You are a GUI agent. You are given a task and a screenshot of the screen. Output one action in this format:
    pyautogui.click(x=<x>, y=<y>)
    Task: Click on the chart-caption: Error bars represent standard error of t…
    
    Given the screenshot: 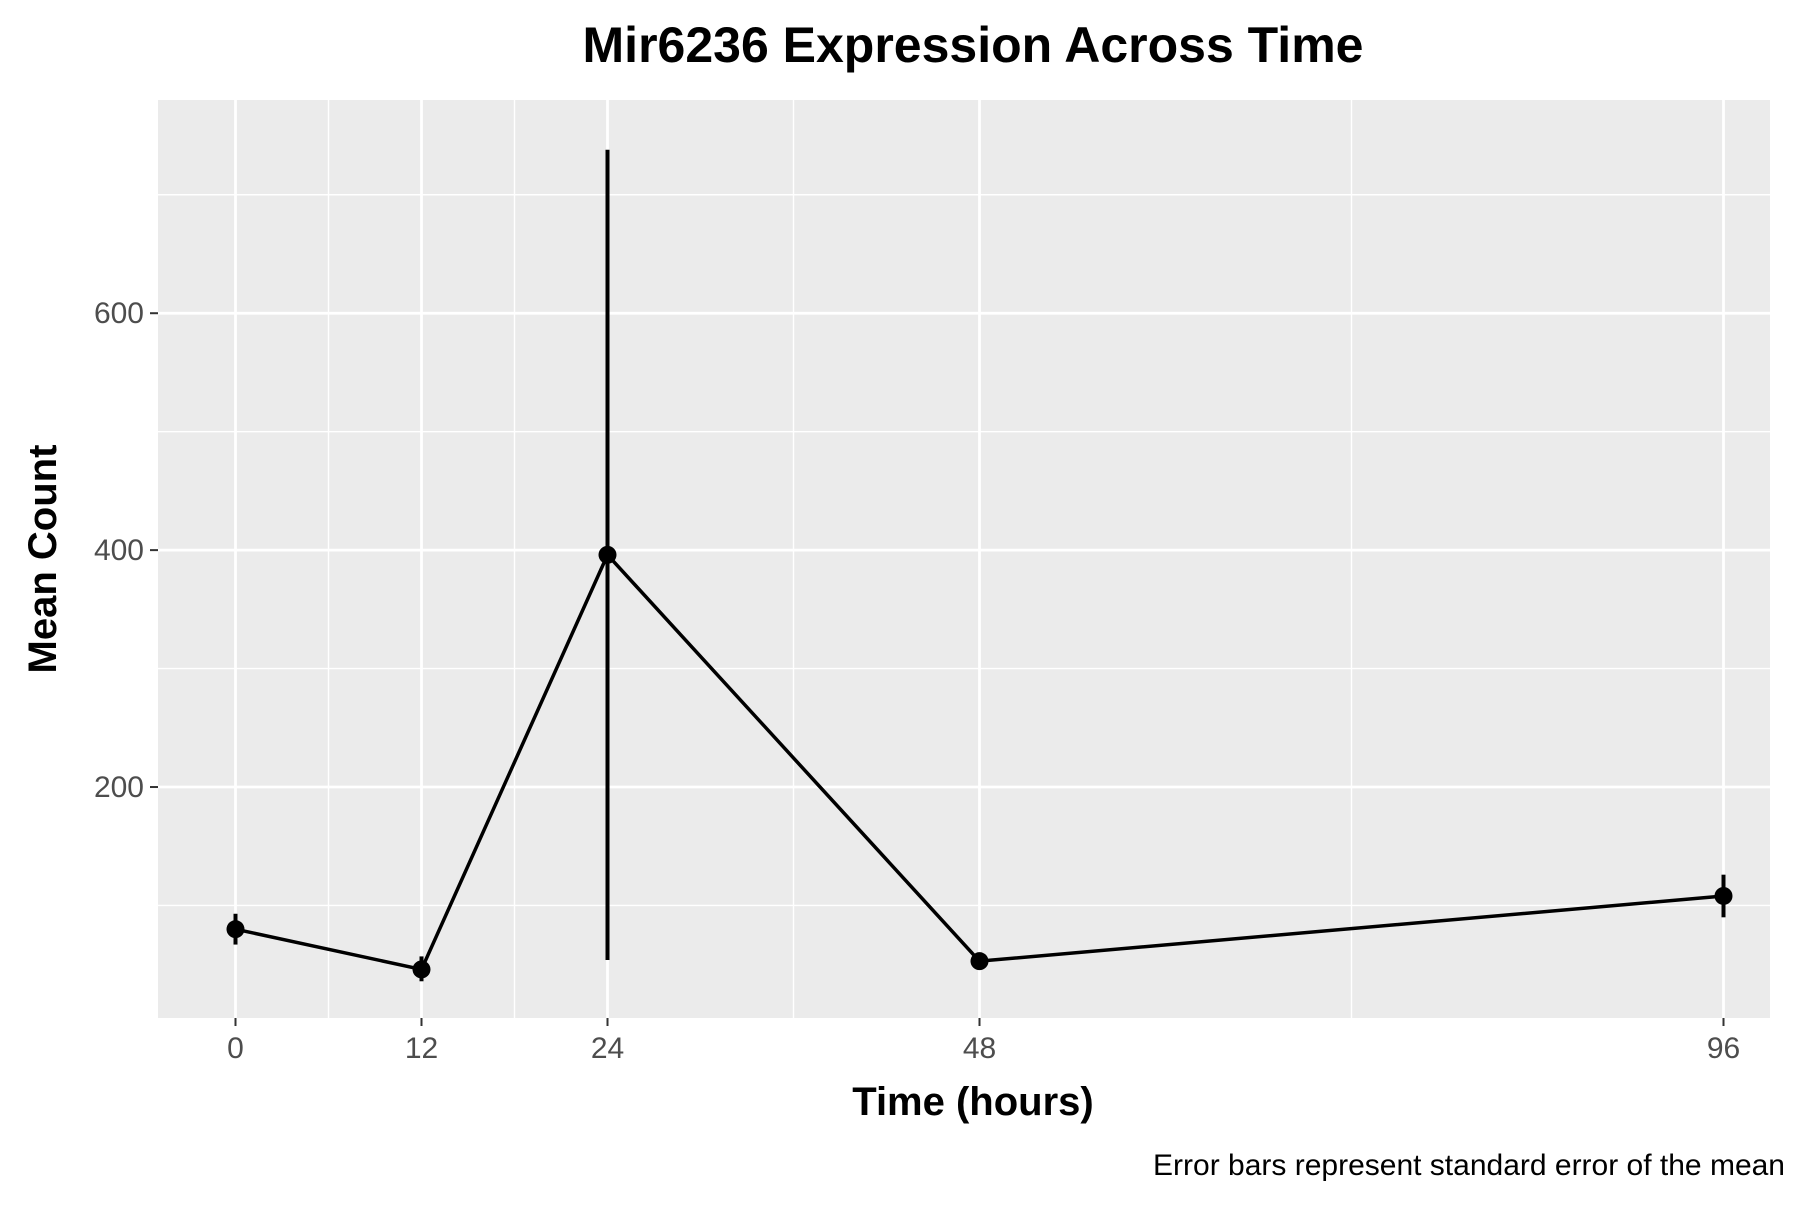 What is the action you would take?
    pyautogui.click(x=1469, y=1165)
    